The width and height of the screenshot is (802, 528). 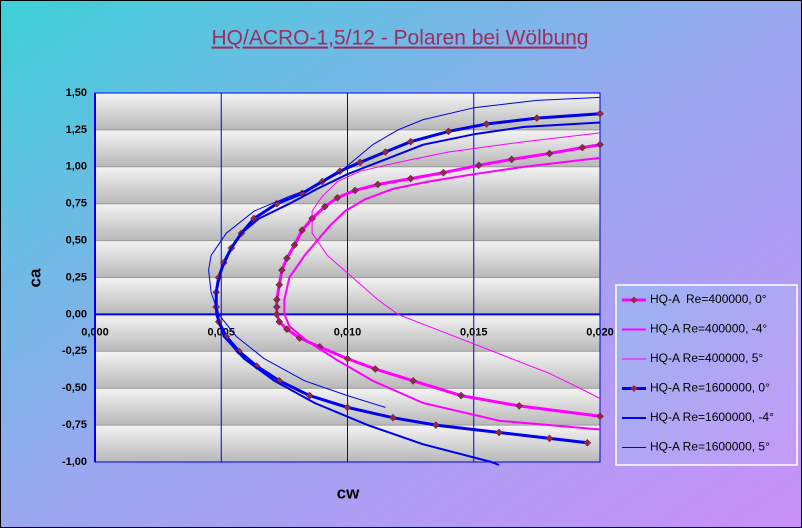 I want to click on y-tick-label: 1,00, so click(x=76, y=167).